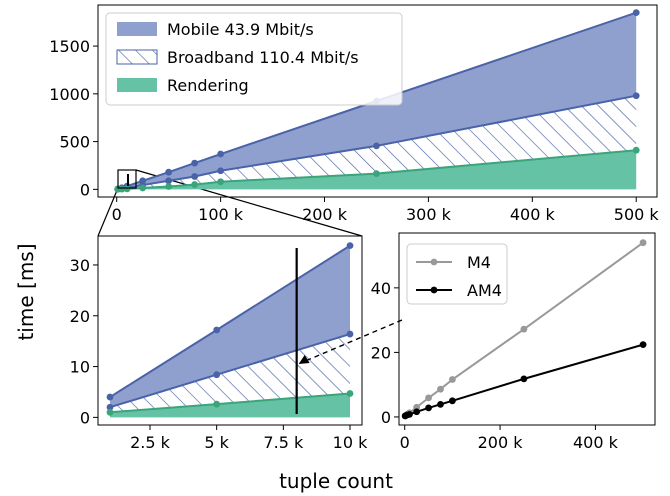  What do you see at coordinates (479, 262) in the screenshot?
I see `legend-label: M4` at bounding box center [479, 262].